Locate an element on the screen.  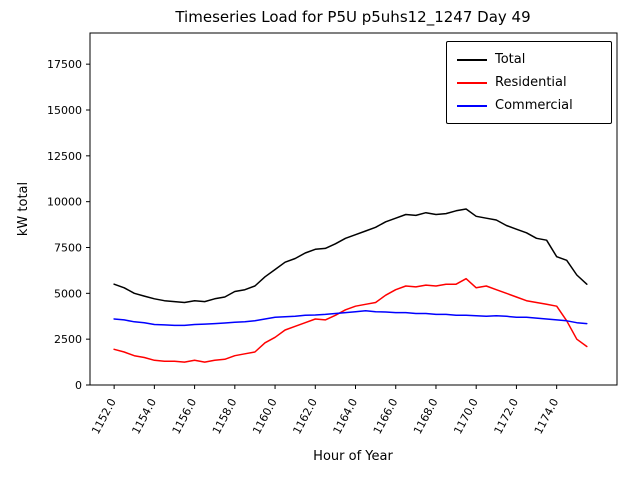
series-line-commercial is located at coordinates (350, 318).